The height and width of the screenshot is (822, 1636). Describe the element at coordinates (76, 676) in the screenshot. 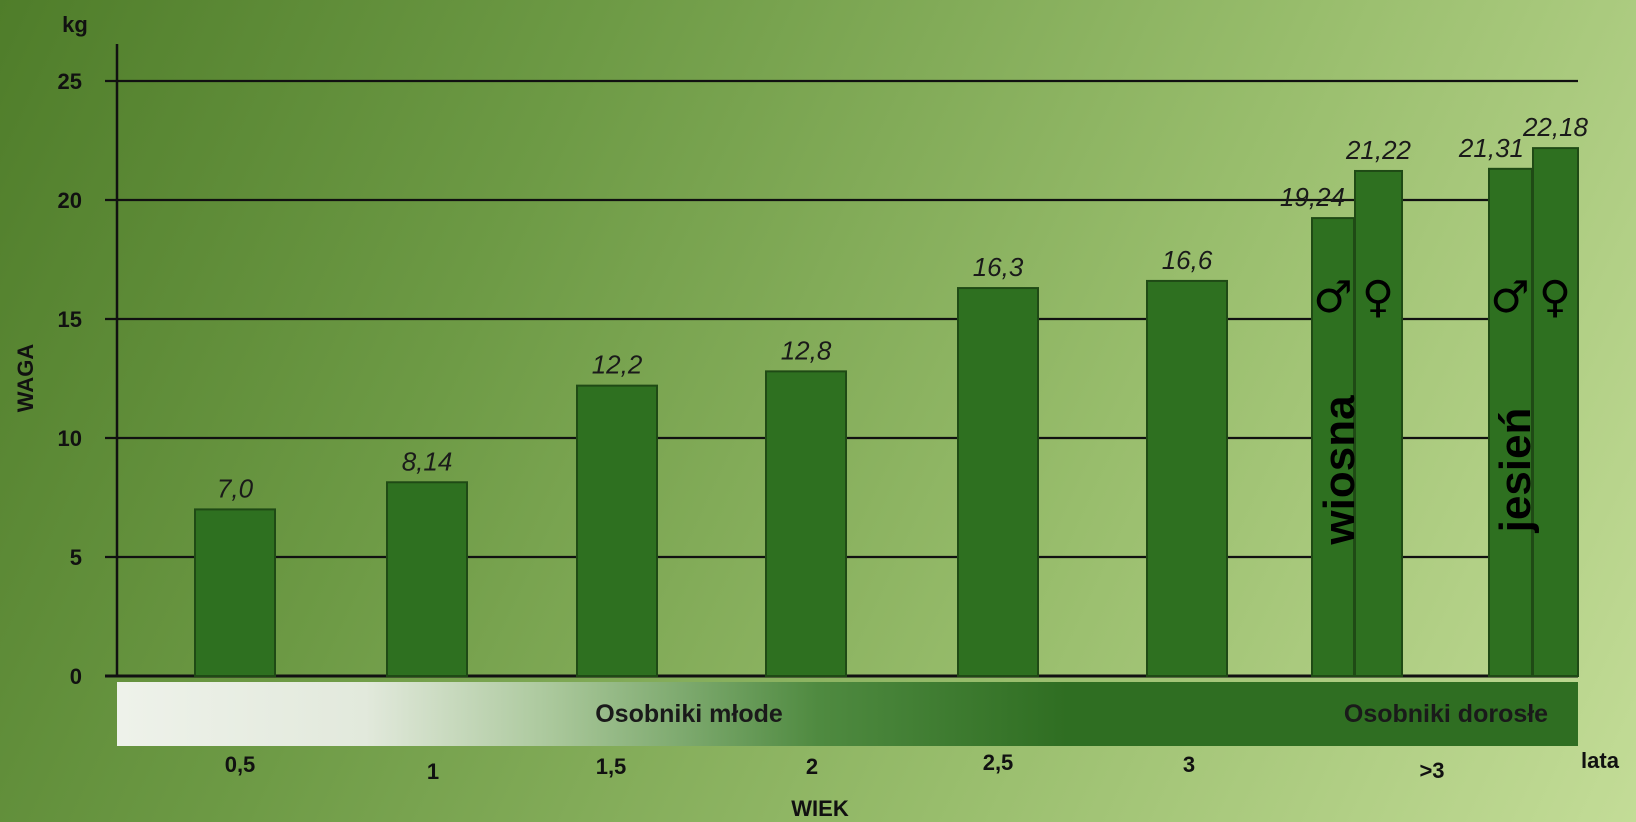

I see `y-tick-label: 0` at that location.